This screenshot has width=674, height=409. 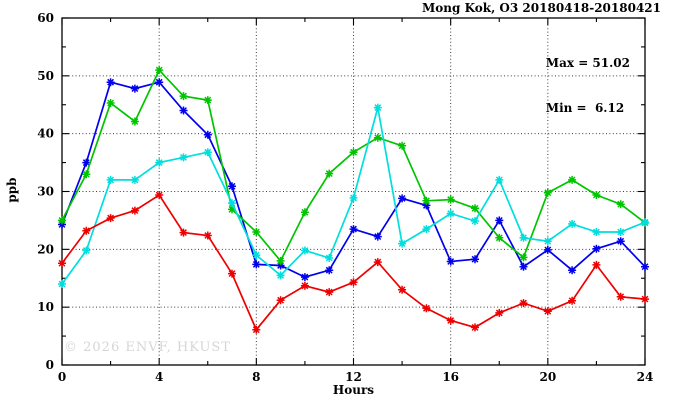 What do you see at coordinates (159, 377) in the screenshot?
I see `svg-text: 4` at bounding box center [159, 377].